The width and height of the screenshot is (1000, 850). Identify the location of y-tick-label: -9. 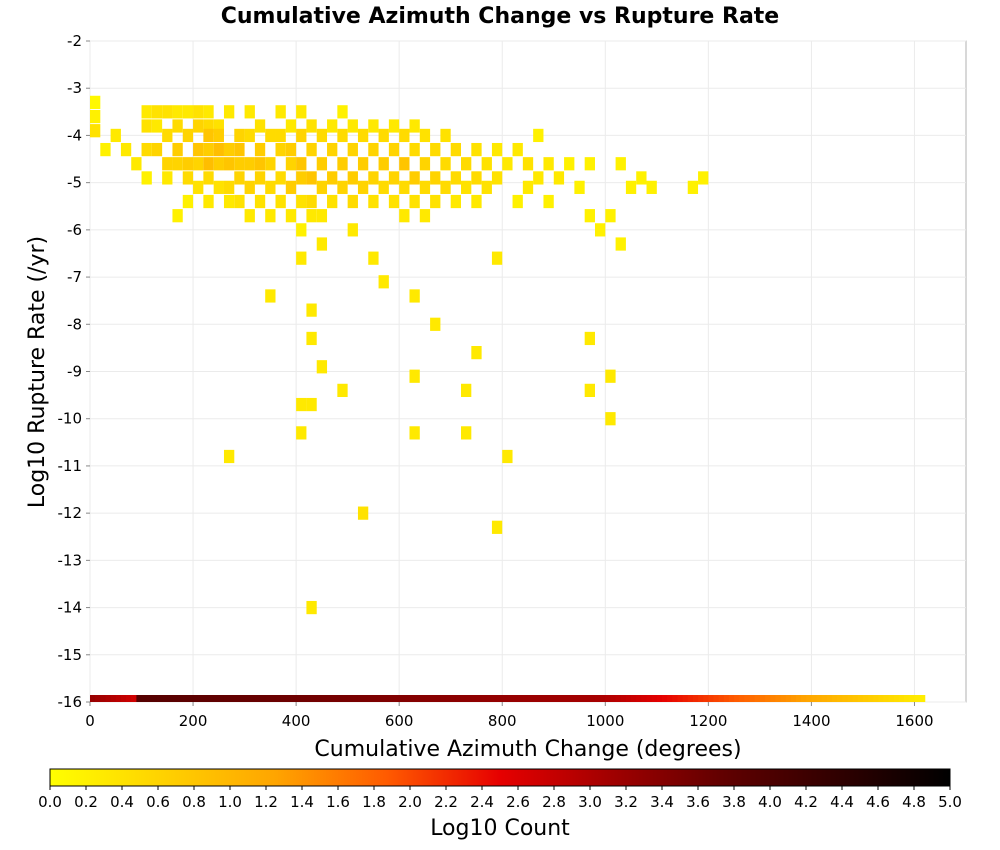
(74, 372).